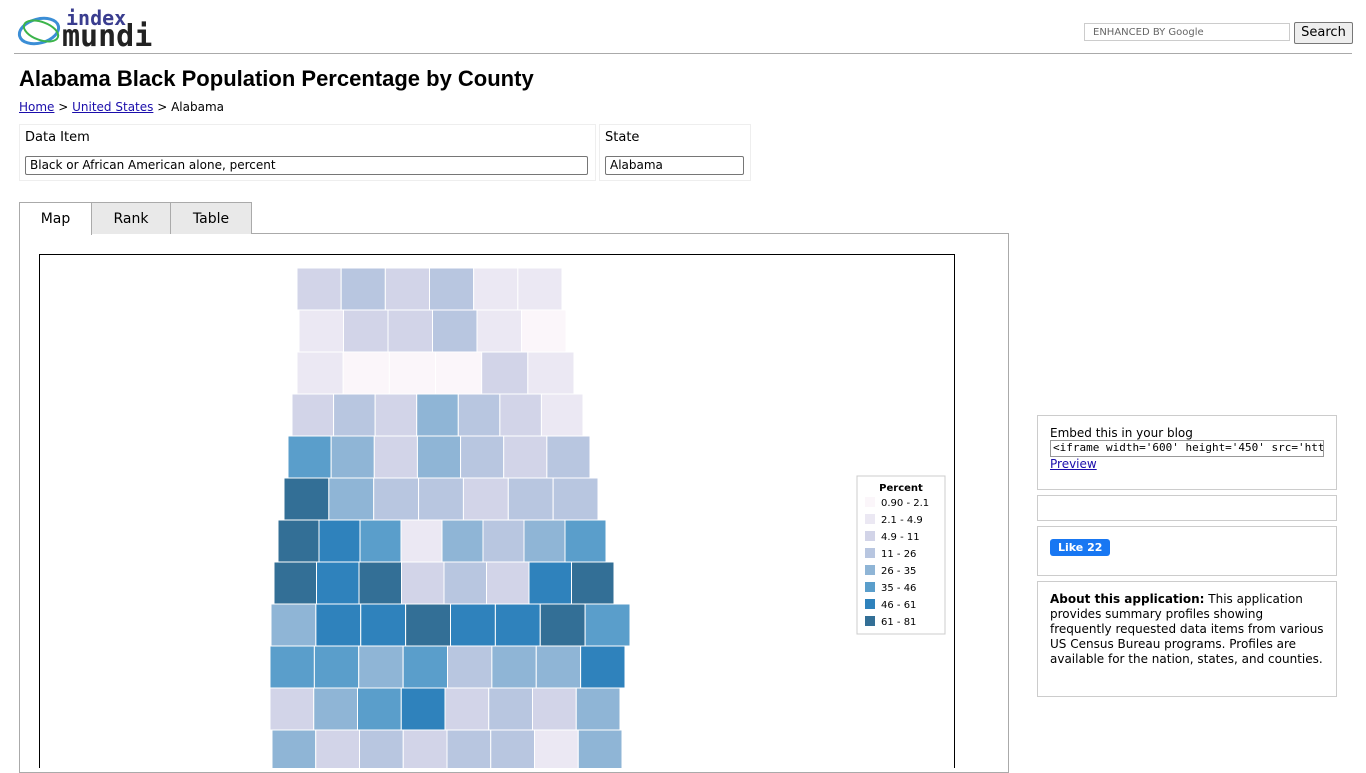 The image size is (1366, 773). What do you see at coordinates (307, 152) in the screenshot?
I see `data-item-cell` at bounding box center [307, 152].